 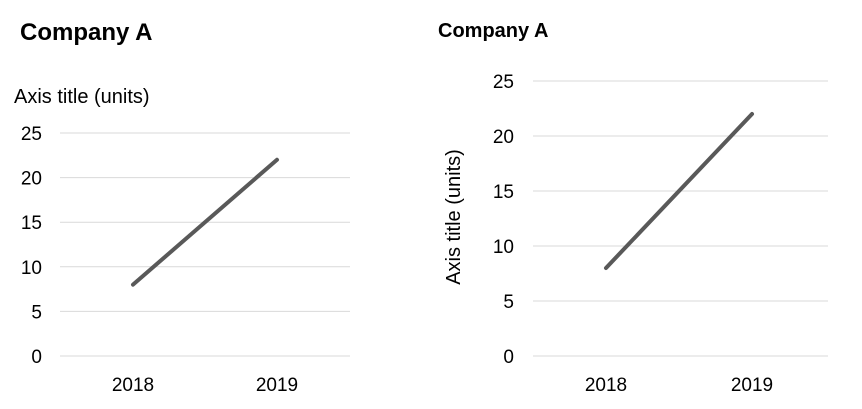 I want to click on chart-2-x-ticks: 2018 2019, so click(x=679, y=385).